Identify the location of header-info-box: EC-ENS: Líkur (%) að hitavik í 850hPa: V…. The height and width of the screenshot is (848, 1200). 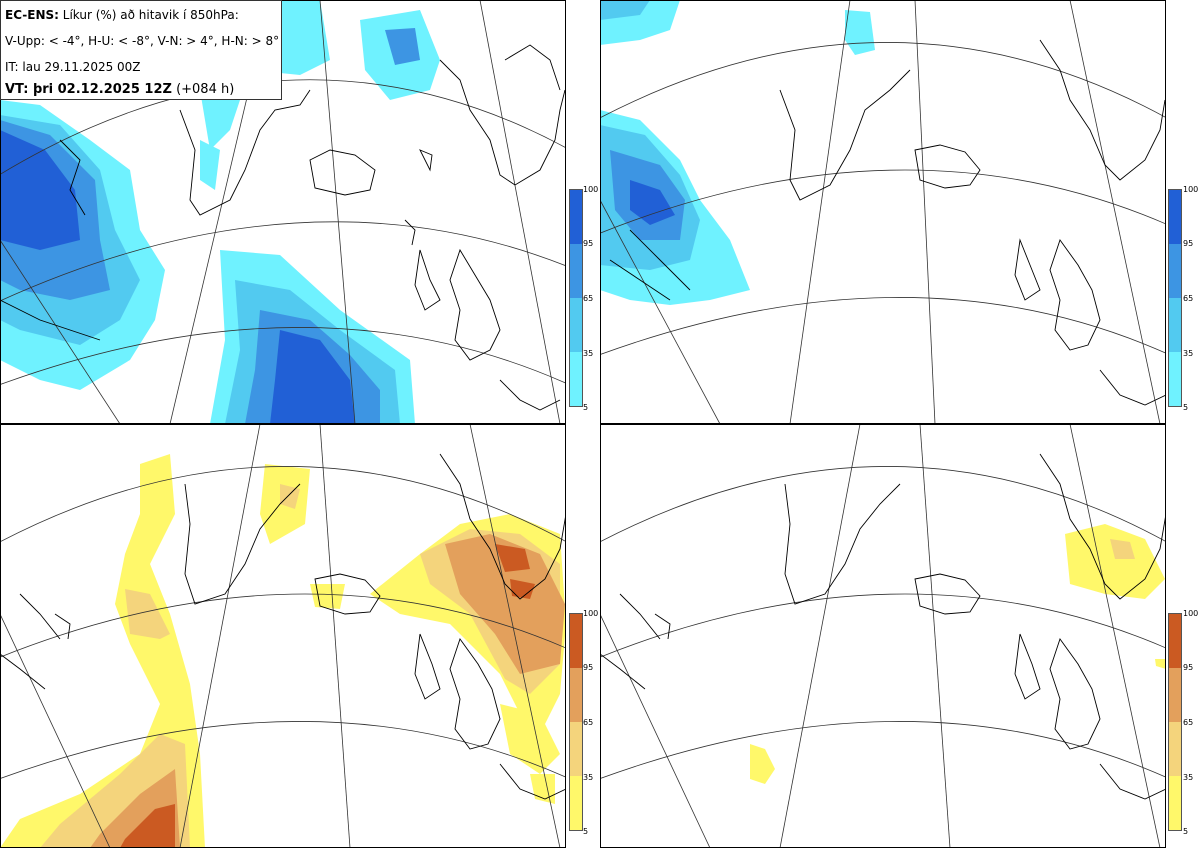
(141, 50).